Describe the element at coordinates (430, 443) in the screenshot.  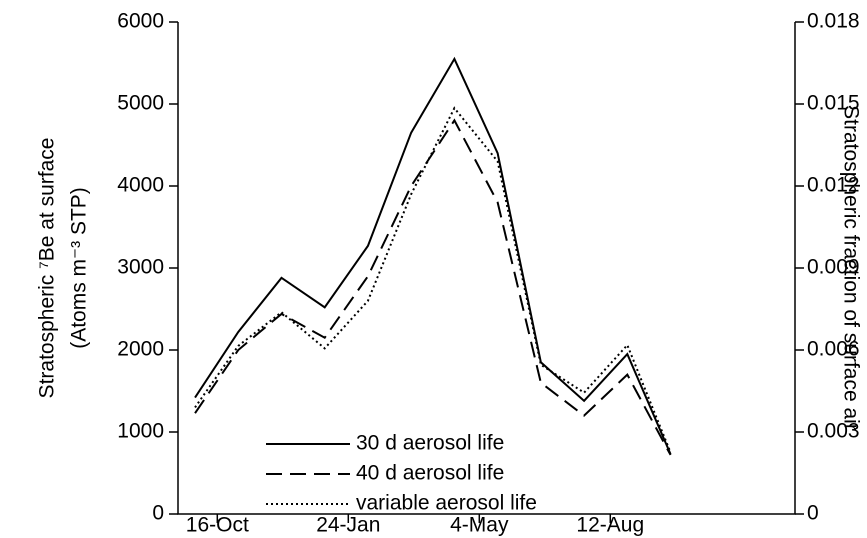
I see `legend-label: 30 d aerosol life` at that location.